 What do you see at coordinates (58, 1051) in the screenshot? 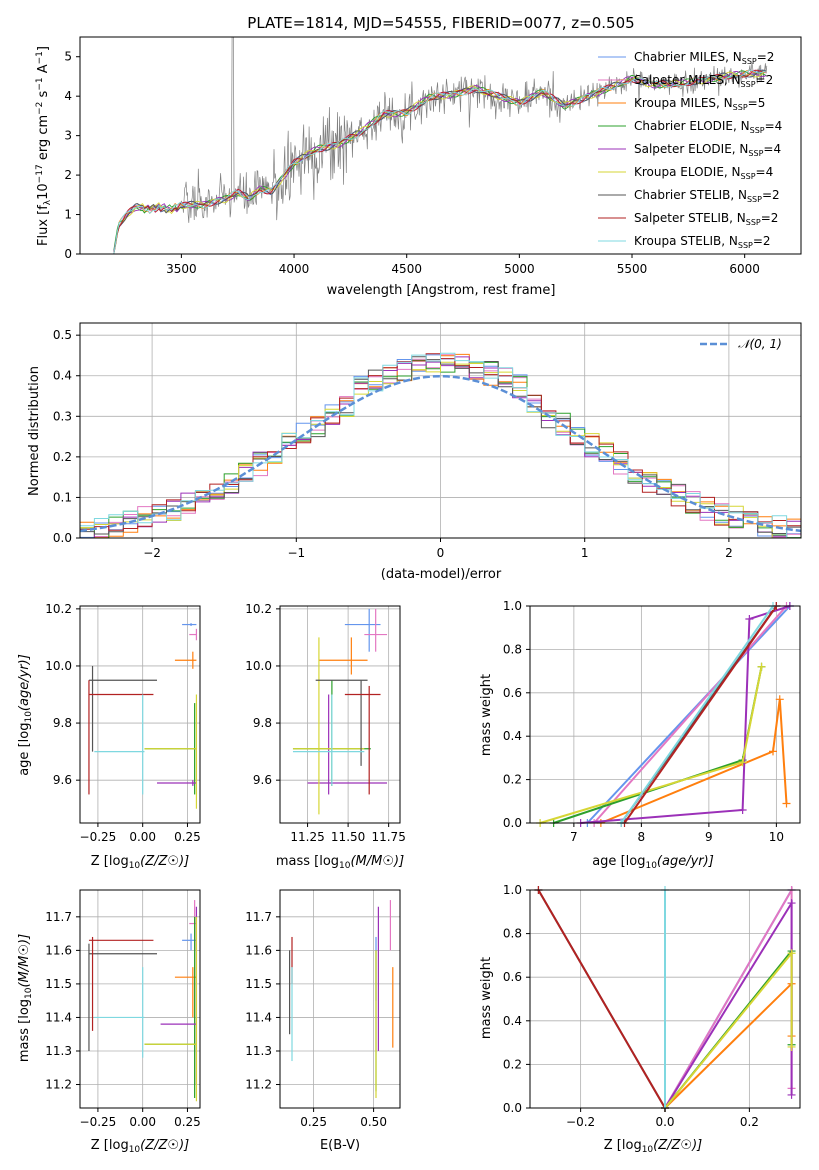
I see `ytick-label: 11.3` at bounding box center [58, 1051].